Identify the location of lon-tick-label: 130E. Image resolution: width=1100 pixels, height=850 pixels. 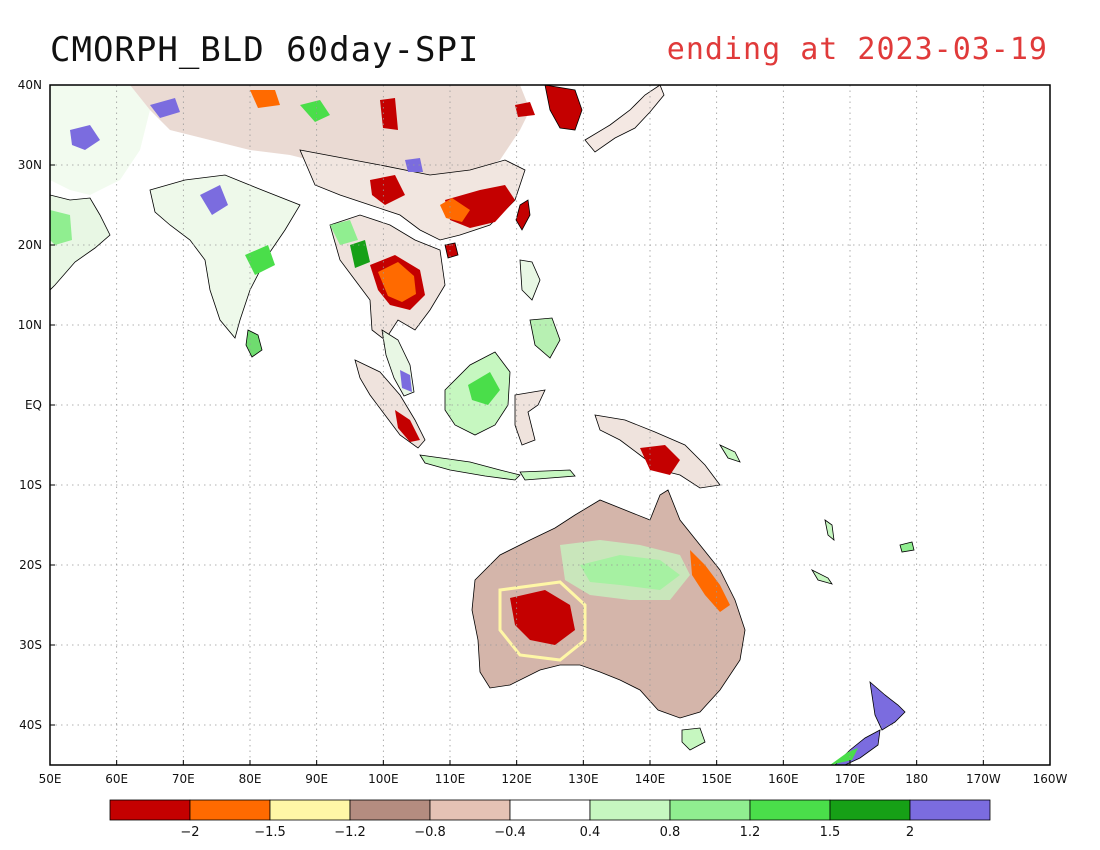
(583, 779).